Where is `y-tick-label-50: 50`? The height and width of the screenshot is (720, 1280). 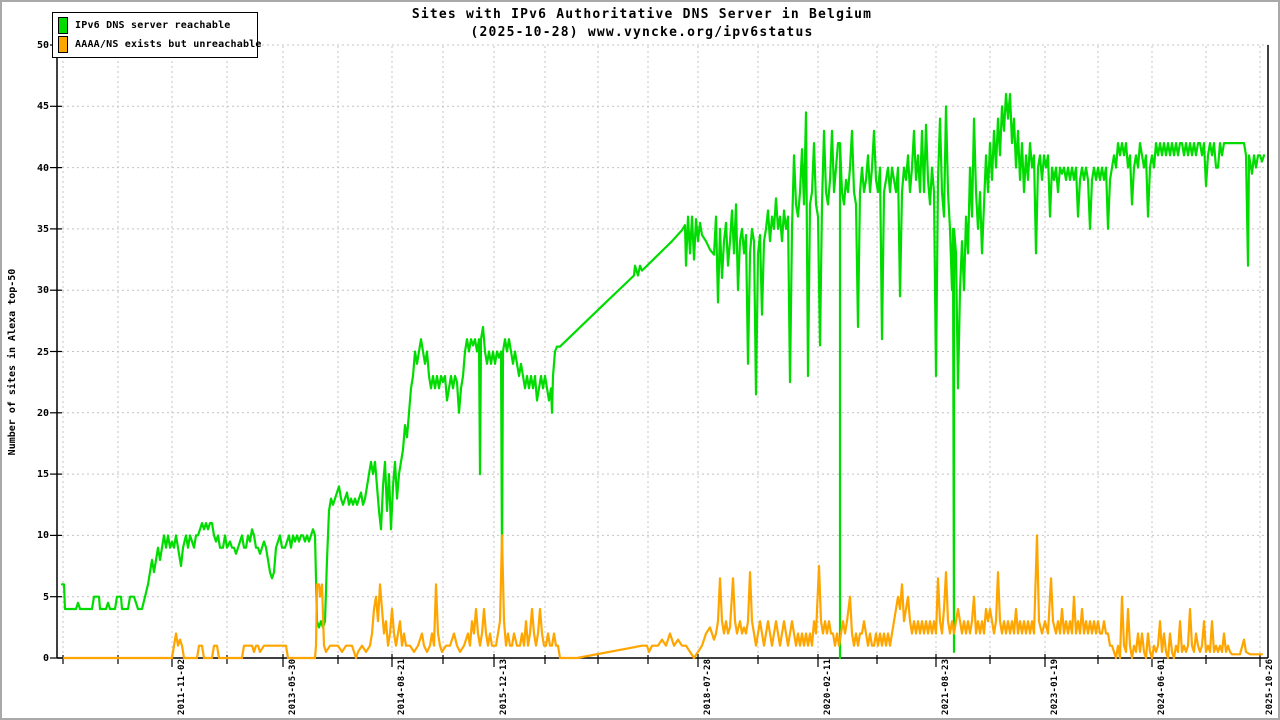 y-tick-label-50: 50 is located at coordinates (42, 45).